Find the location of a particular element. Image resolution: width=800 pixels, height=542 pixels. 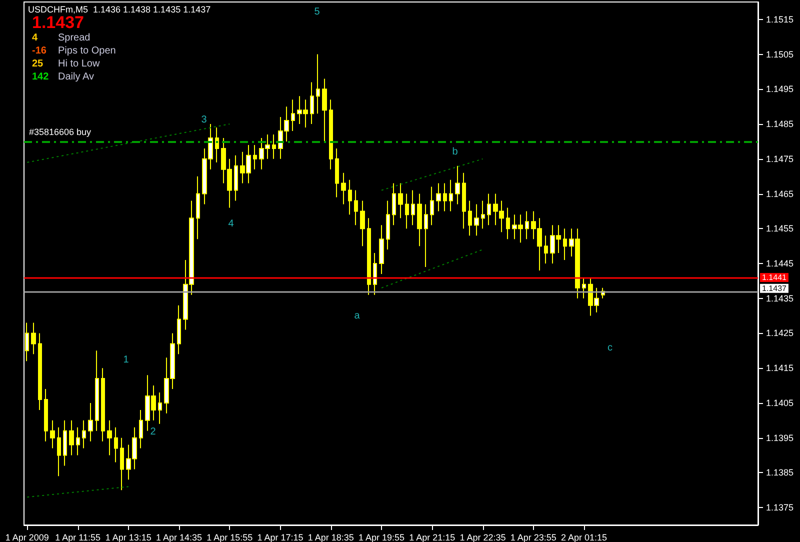

y-tick-label: 1.1385 is located at coordinates (780, 473).